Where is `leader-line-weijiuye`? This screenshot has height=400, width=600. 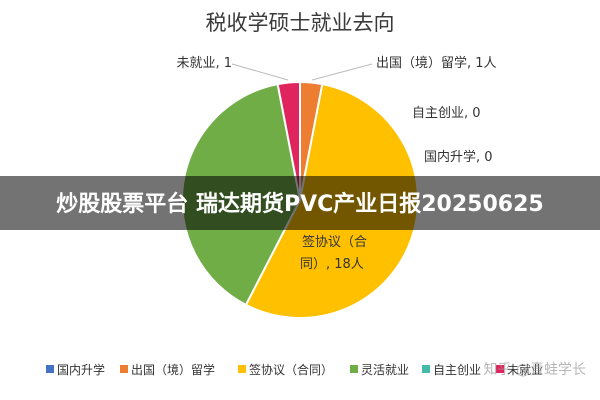 leader-line-weijiuye is located at coordinates (260, 72).